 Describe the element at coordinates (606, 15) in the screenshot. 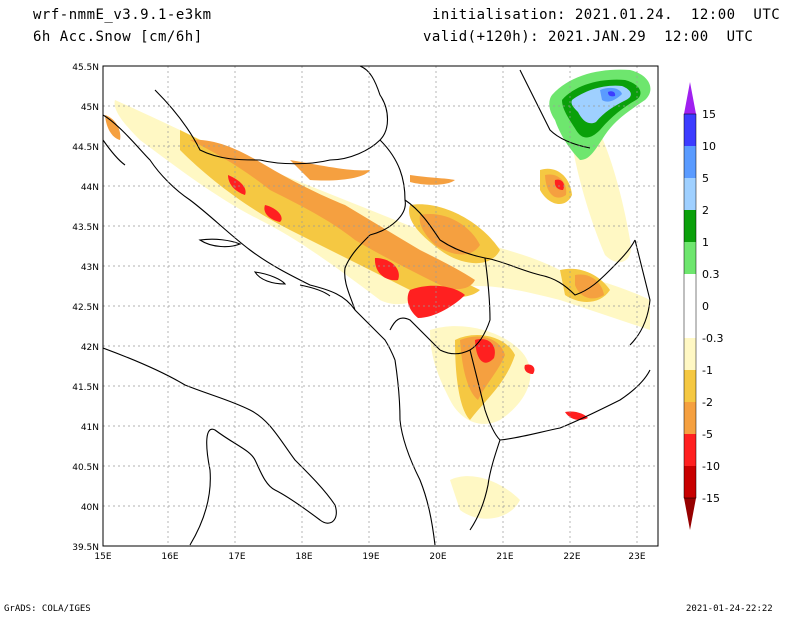

I see `init-time: initialisation: 2021.01.24. 12:00 UTC` at that location.